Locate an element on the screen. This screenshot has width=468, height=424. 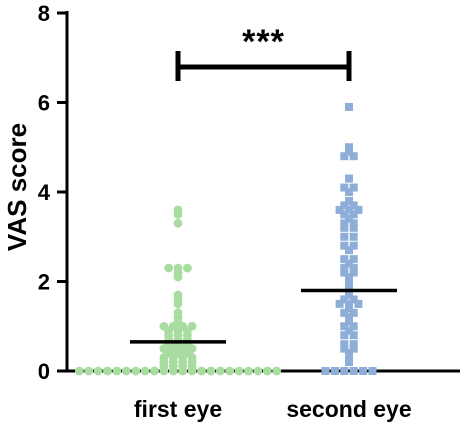
x-category-label: first eye is located at coordinates (178, 409).